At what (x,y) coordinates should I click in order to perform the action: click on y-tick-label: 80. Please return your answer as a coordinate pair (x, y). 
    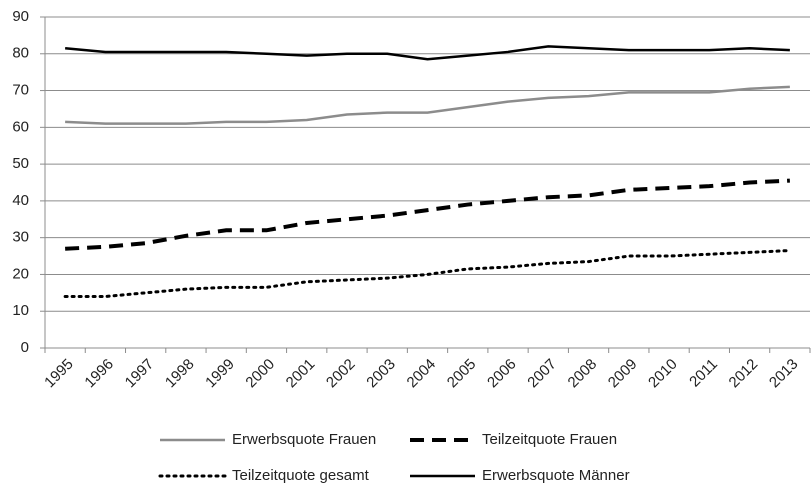
    Looking at the image, I should click on (20, 53).